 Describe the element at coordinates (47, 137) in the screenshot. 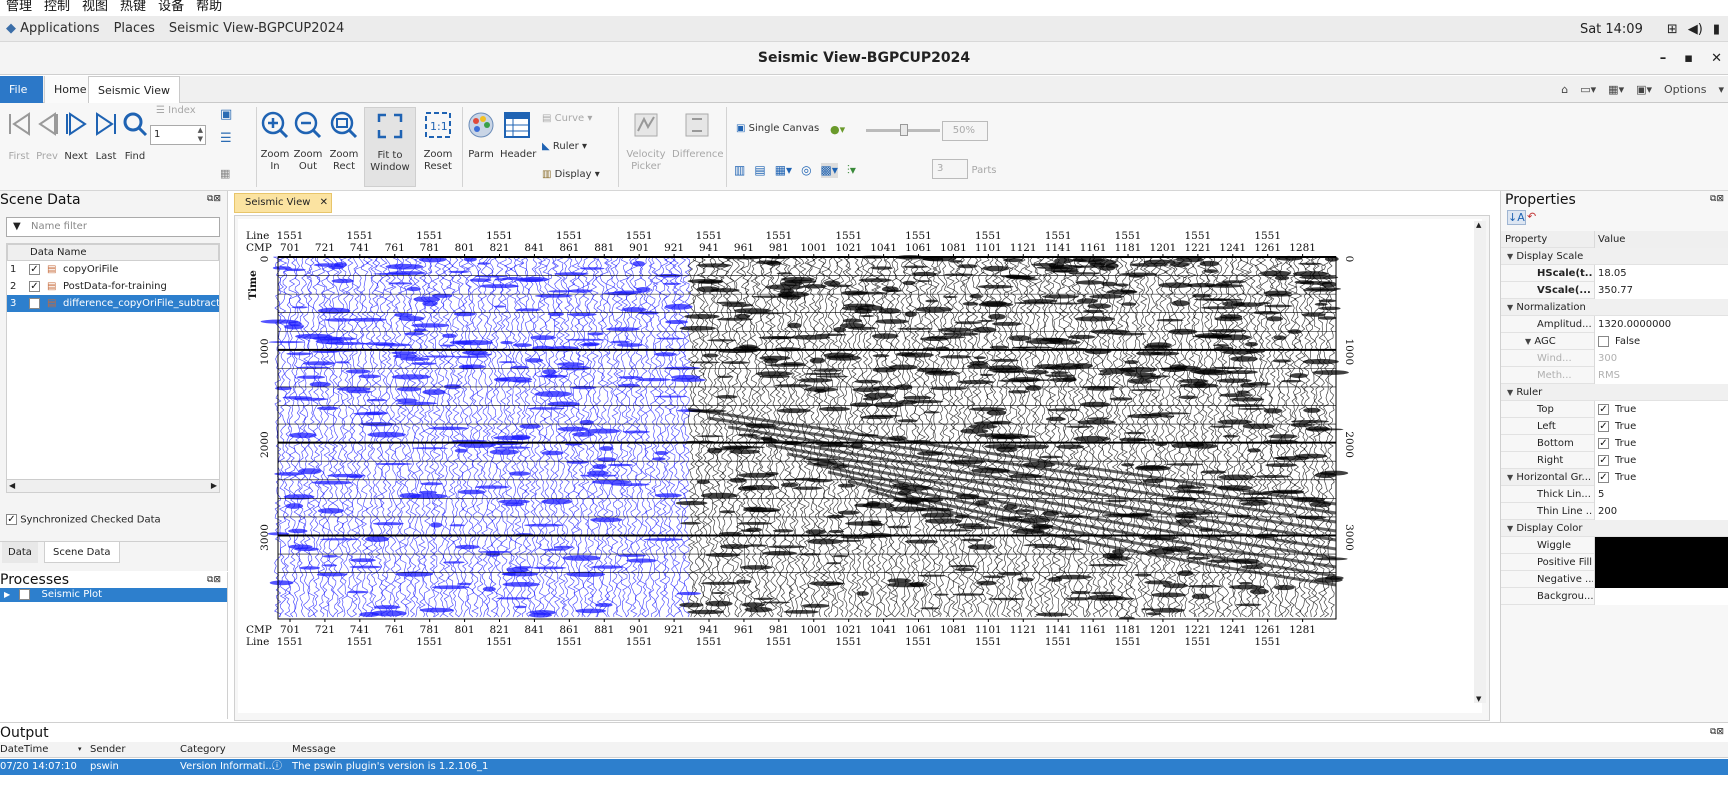

I see `prev-button: Prev` at that location.